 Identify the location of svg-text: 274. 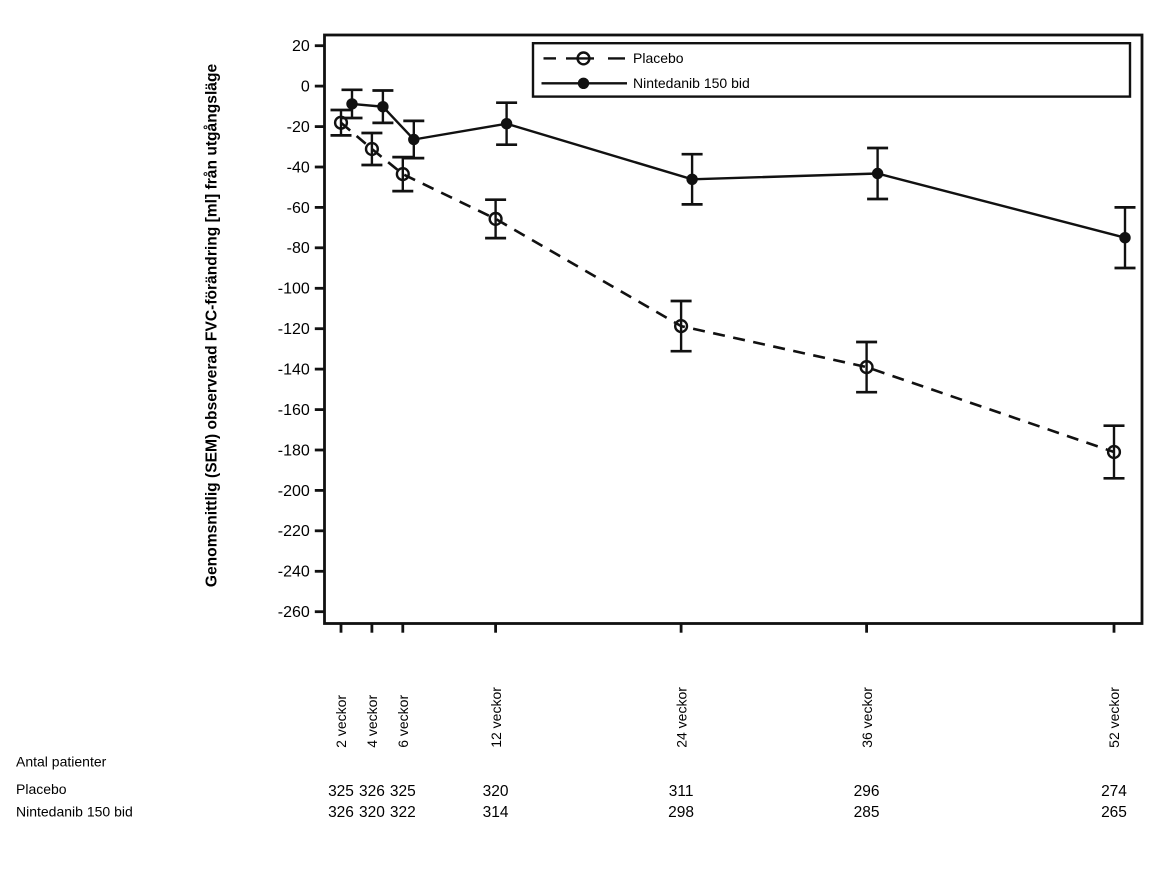
(1114, 791).